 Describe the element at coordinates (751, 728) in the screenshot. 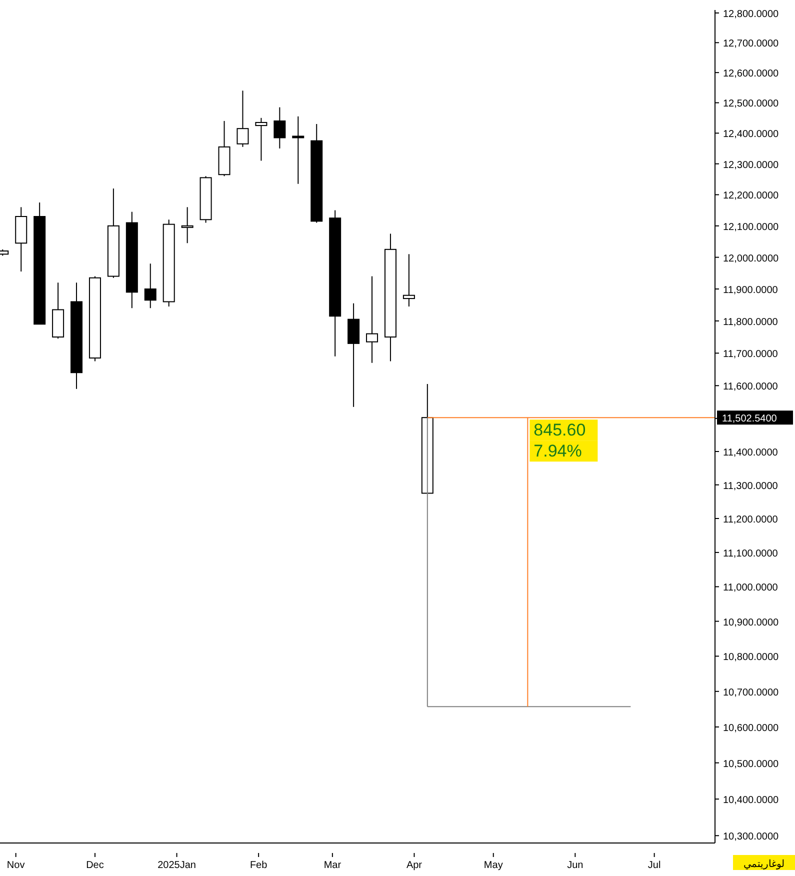

I see `y-tick-label: 10,600.0000` at that location.